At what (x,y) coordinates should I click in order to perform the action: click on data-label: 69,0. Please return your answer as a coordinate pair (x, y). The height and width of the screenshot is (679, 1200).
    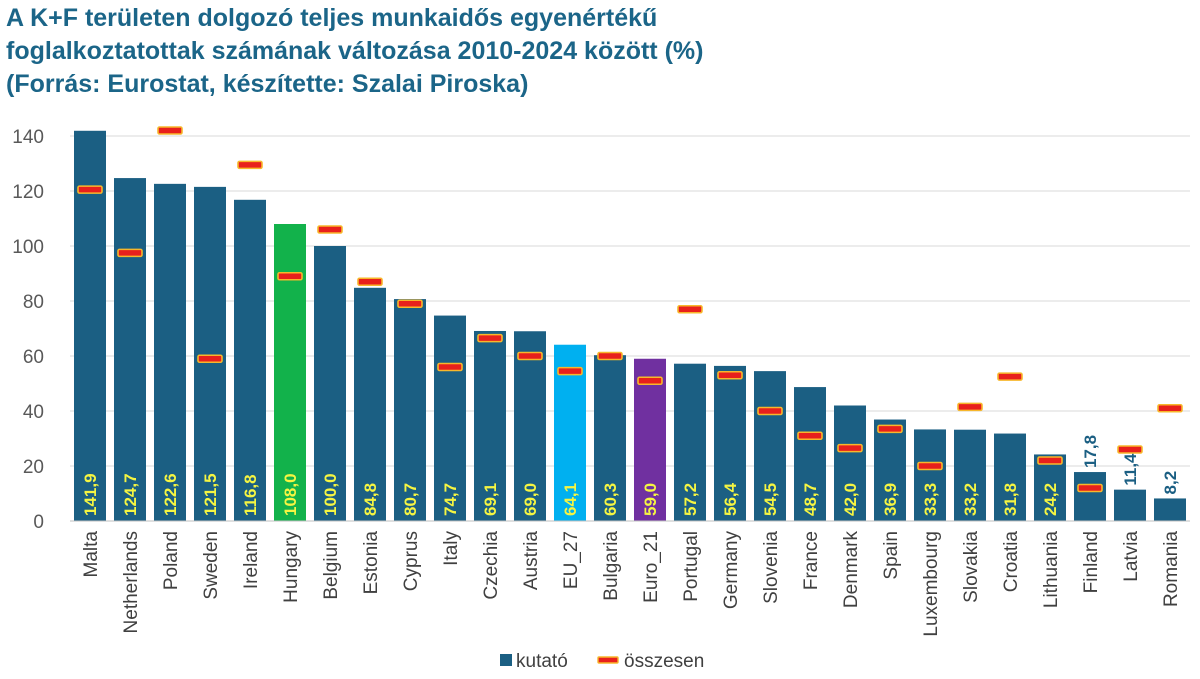
    Looking at the image, I should click on (530, 499).